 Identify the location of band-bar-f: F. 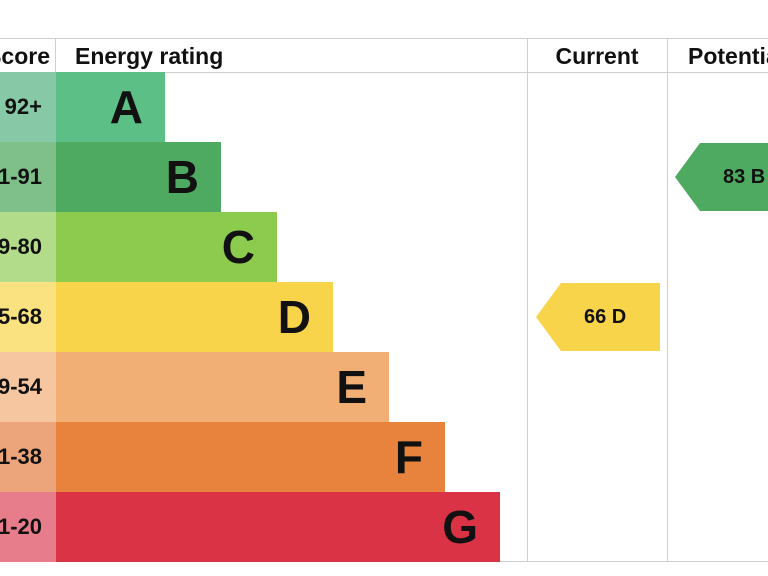
(250, 457).